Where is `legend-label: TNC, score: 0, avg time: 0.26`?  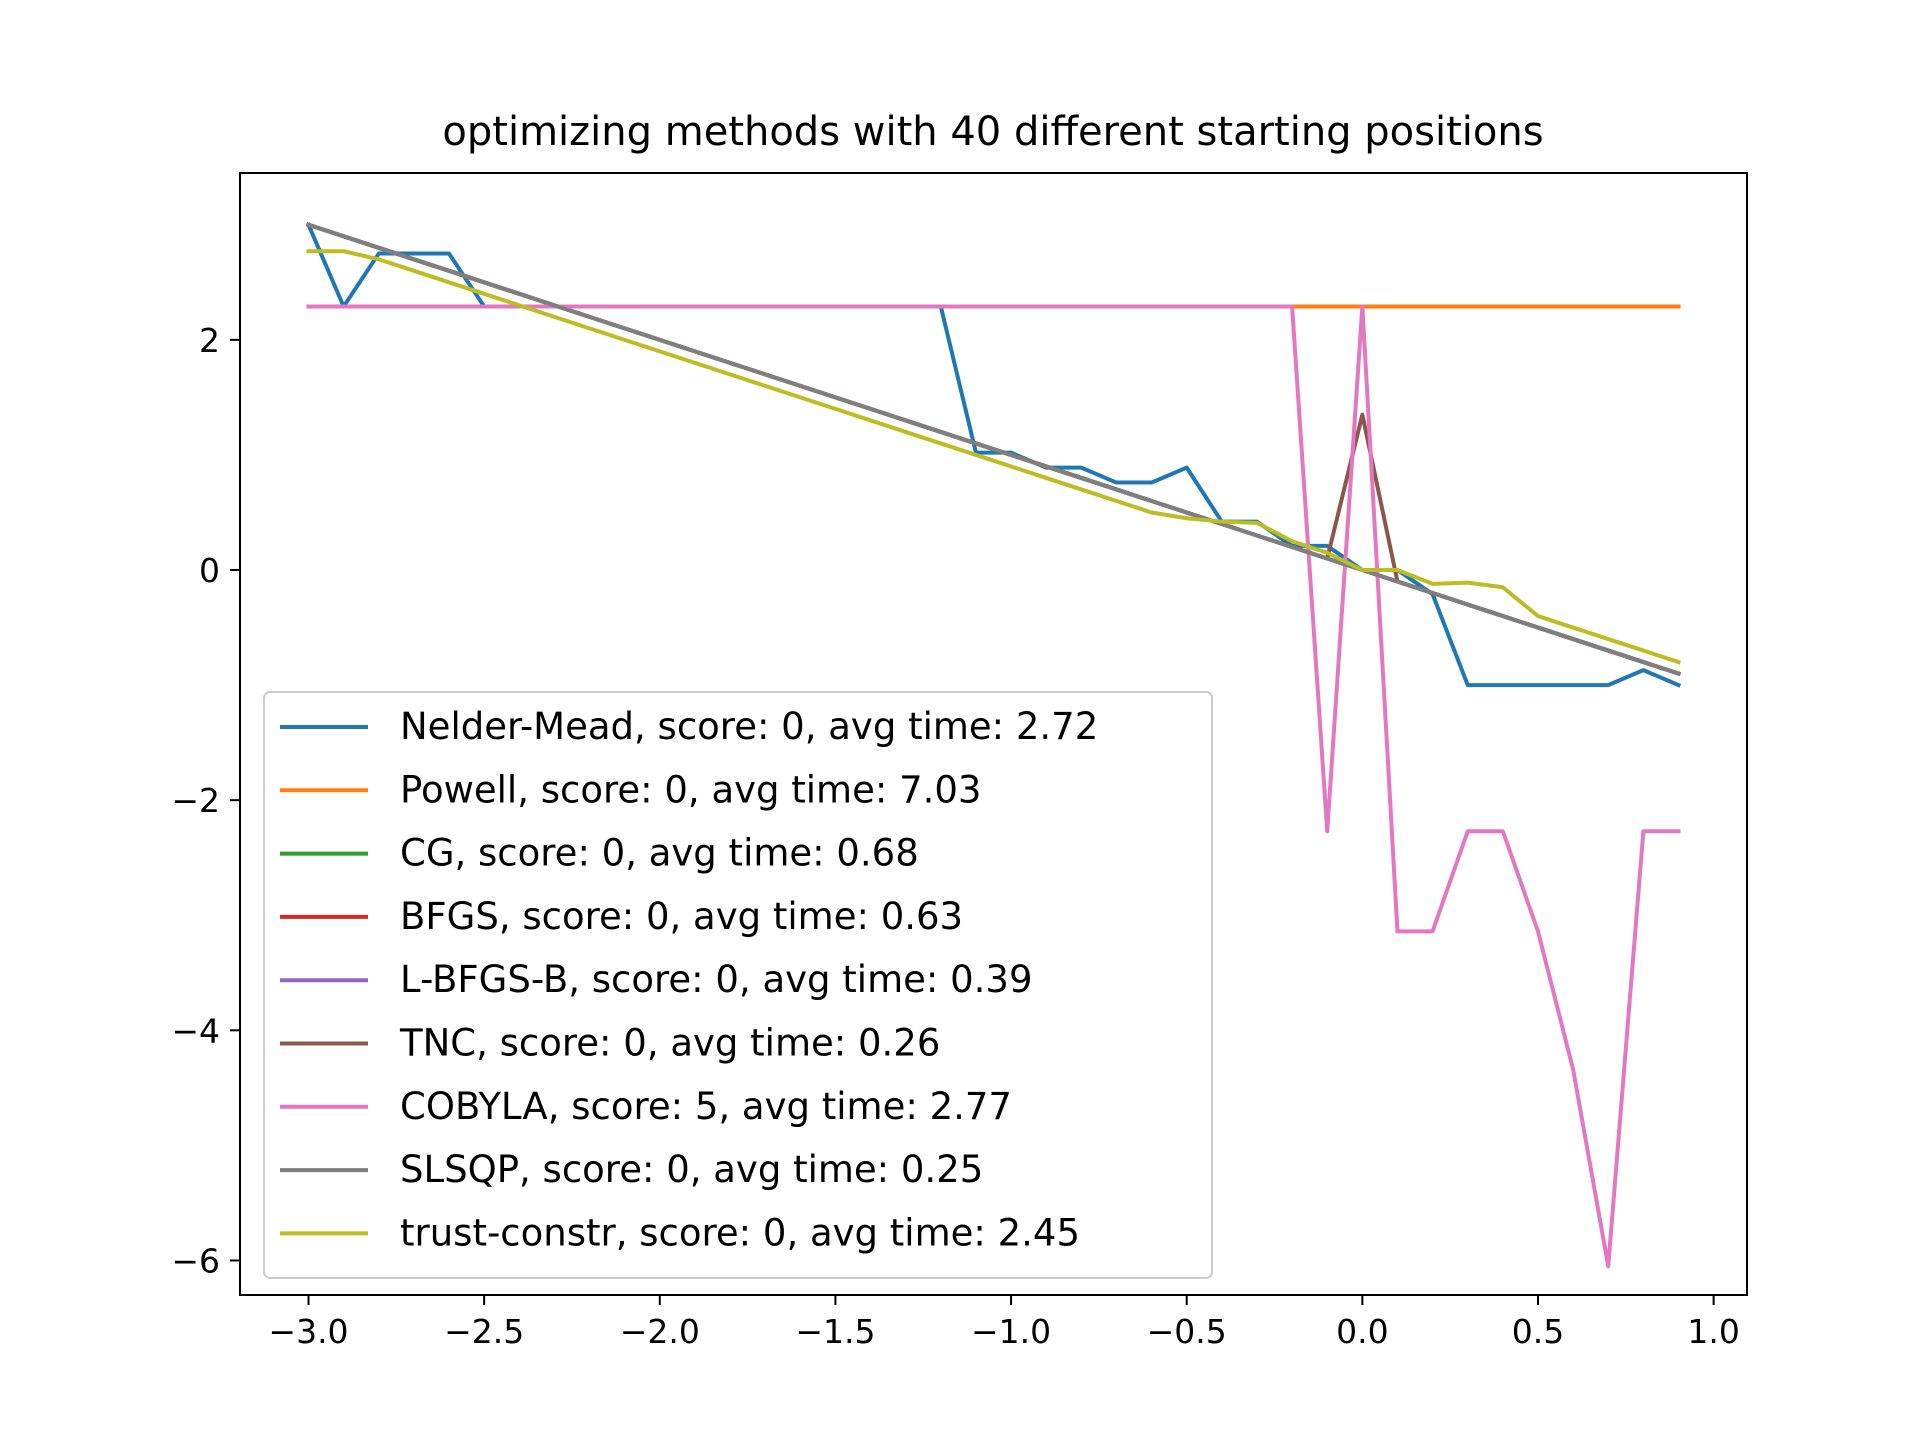
legend-label: TNC, score: 0, avg time: 0.26 is located at coordinates (669, 1043).